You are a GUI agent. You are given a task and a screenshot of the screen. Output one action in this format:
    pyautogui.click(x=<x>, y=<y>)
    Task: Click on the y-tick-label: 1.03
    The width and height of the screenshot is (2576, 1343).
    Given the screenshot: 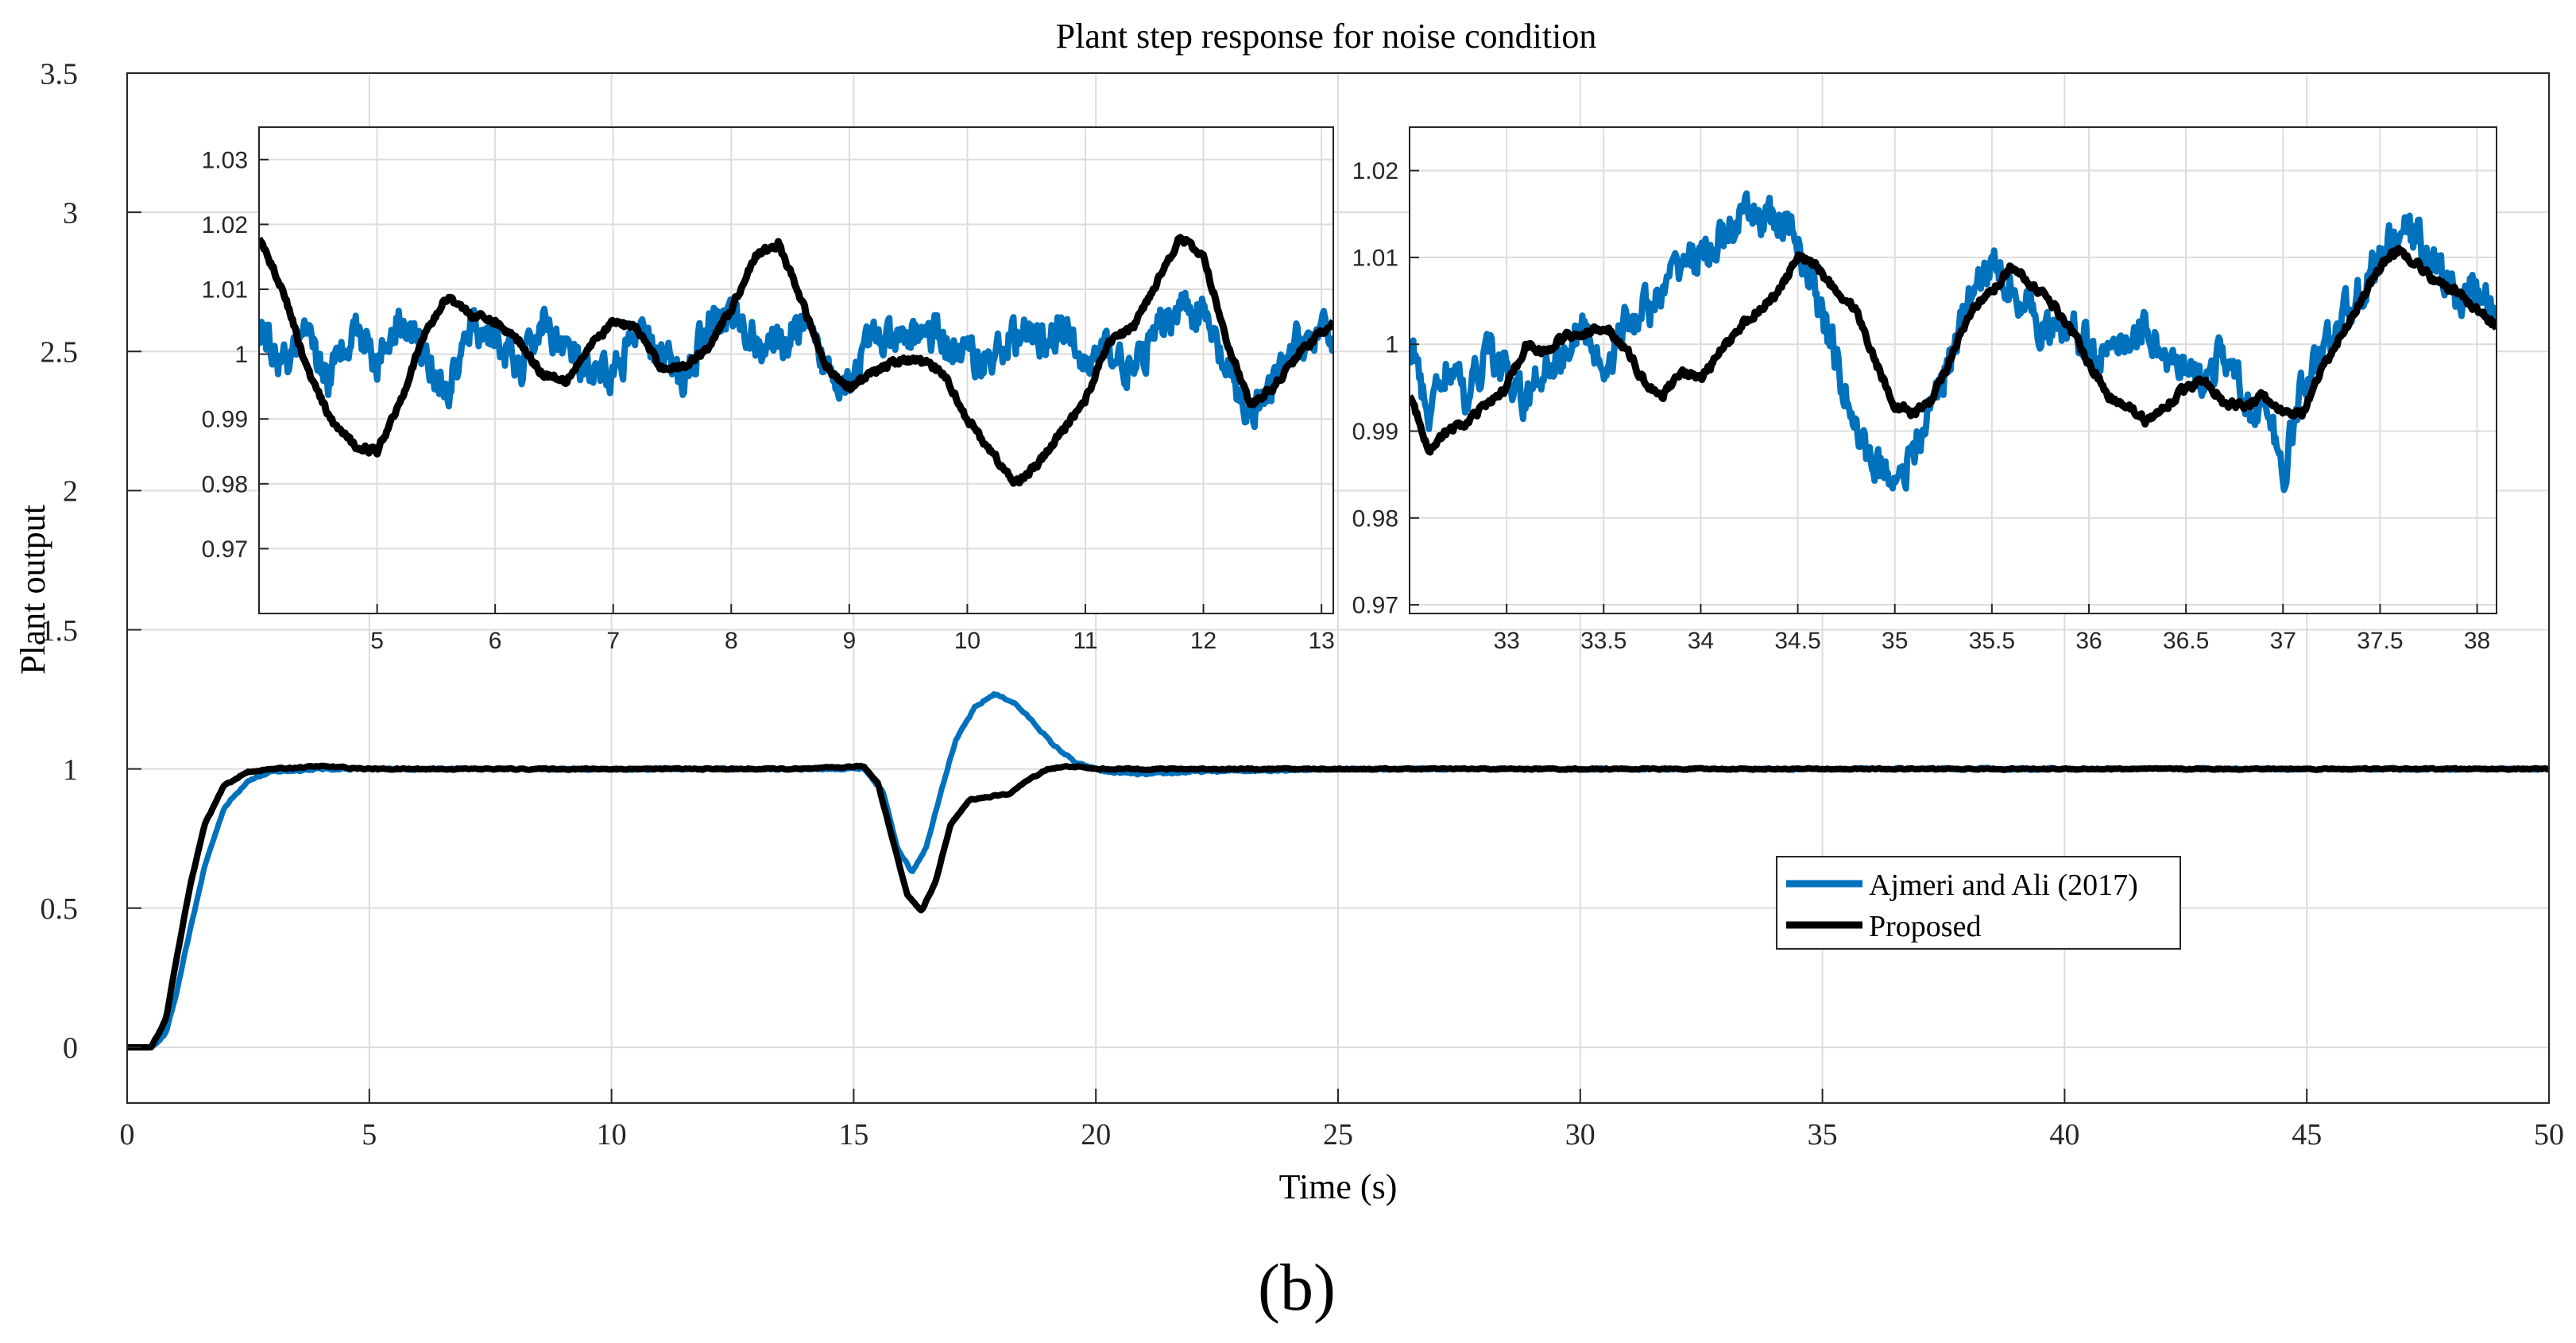 What is the action you would take?
    pyautogui.click(x=225, y=160)
    